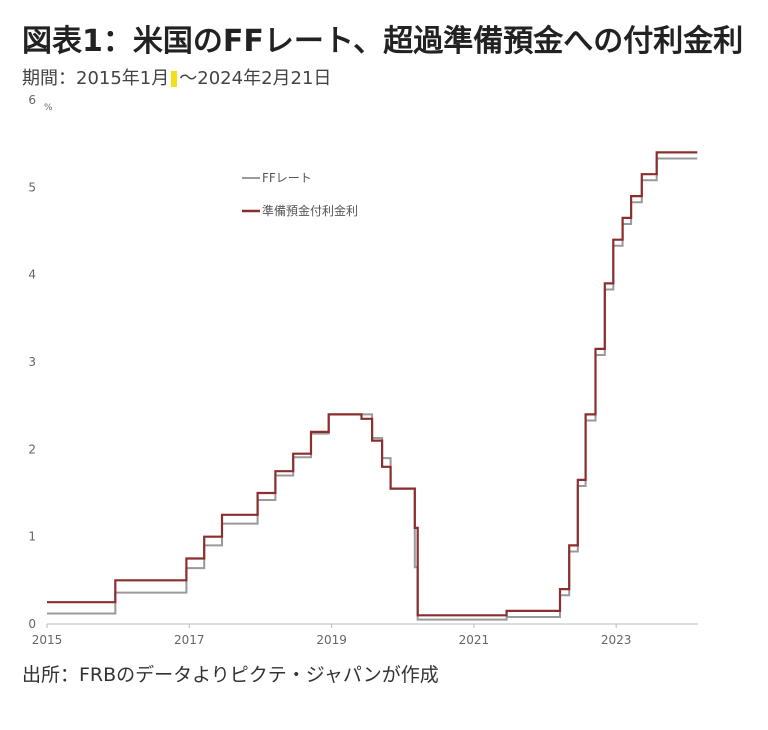 Image resolution: width=768 pixels, height=730 pixels. I want to click on source-note: 出所：FRBのデータよりピクテ・ジャパンが作成, so click(230, 675).